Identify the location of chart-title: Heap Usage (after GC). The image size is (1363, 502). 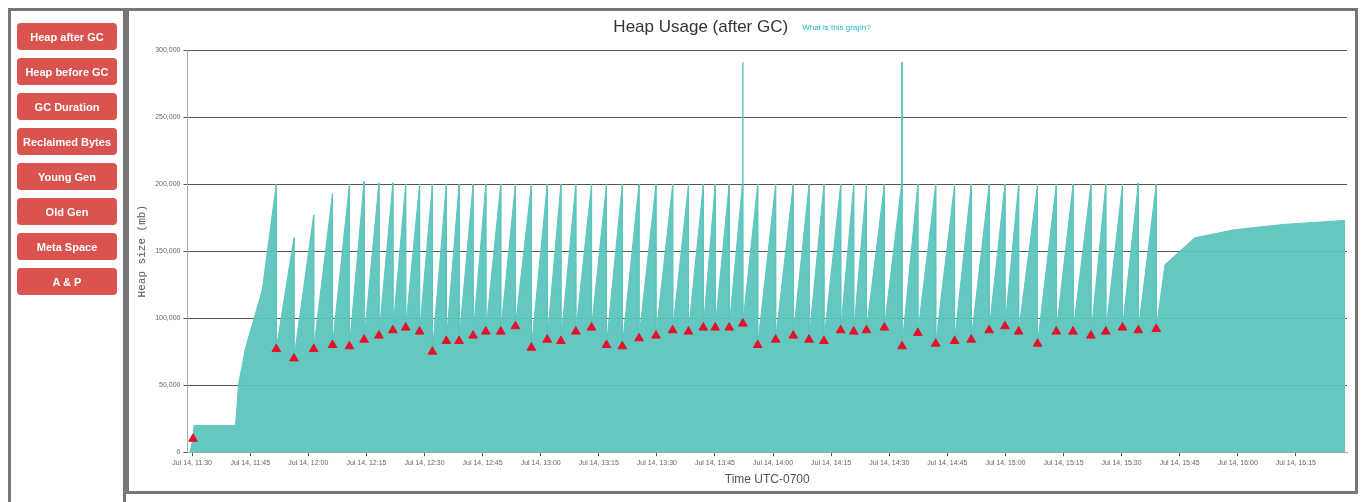
(701, 26).